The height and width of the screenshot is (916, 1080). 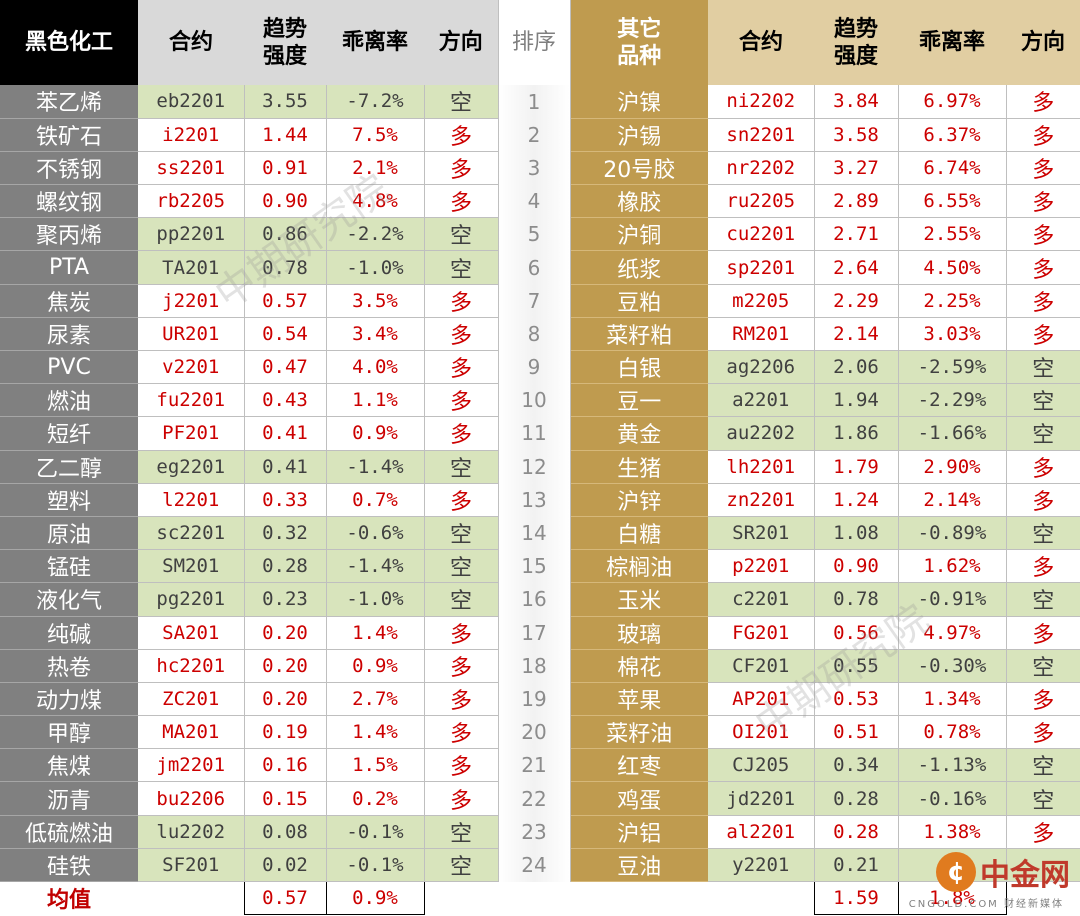 What do you see at coordinates (761, 334) in the screenshot?
I see `right-contract-cell: RM201` at bounding box center [761, 334].